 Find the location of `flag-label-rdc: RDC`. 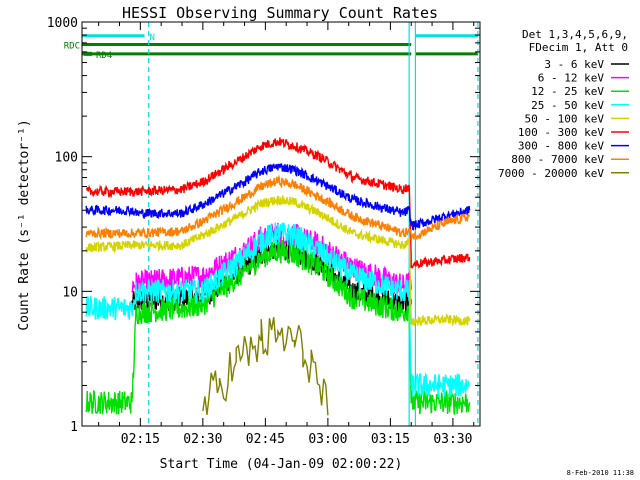

flag-label-rdc: RDC is located at coordinates (72, 47).